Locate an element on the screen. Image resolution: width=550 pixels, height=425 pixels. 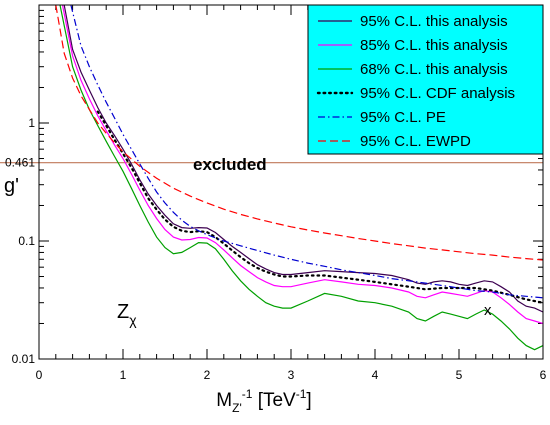
legend-label-6: 95% C.L. EWPD is located at coordinates (415, 141).